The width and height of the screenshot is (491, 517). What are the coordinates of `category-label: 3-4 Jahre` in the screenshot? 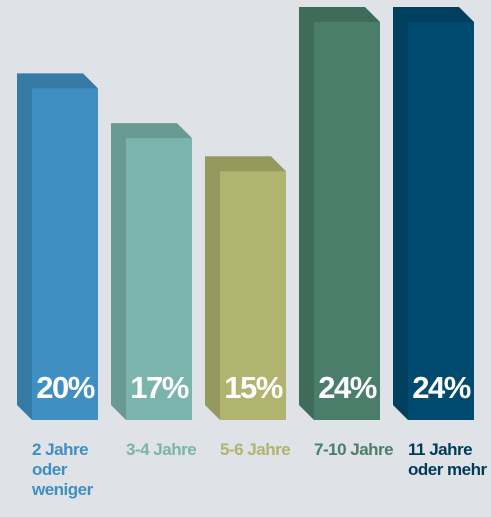 It's located at (161, 449).